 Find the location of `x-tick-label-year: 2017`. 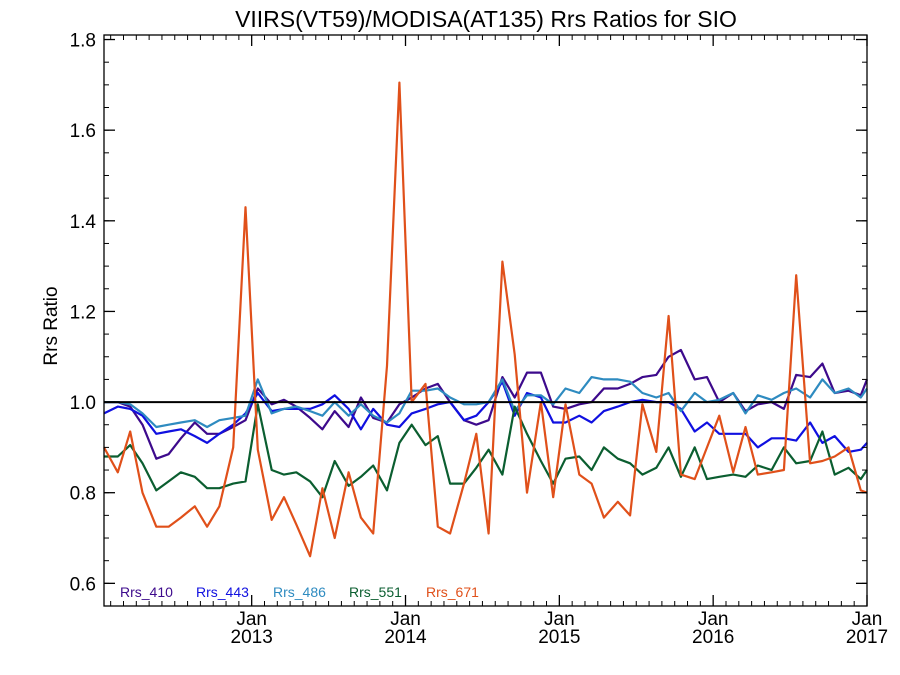

x-tick-label-year: 2017 is located at coordinates (867, 637).